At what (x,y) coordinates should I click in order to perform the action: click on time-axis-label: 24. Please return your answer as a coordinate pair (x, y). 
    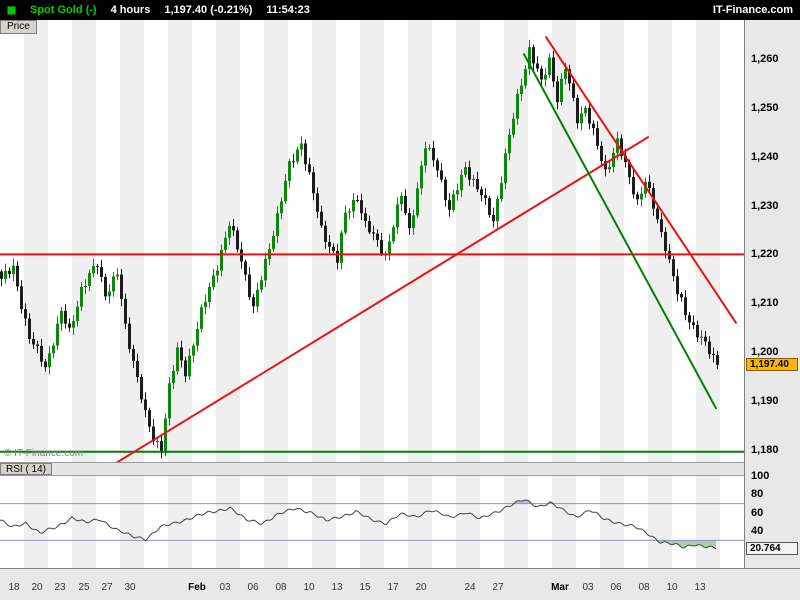
    Looking at the image, I should click on (470, 587).